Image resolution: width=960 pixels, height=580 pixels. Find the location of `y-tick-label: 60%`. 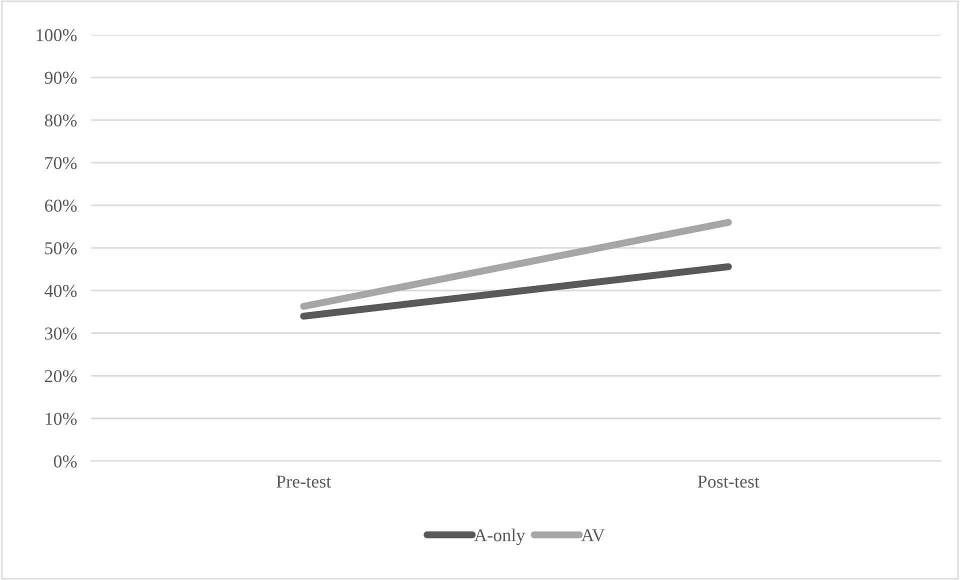

y-tick-label: 60% is located at coordinates (60, 206).